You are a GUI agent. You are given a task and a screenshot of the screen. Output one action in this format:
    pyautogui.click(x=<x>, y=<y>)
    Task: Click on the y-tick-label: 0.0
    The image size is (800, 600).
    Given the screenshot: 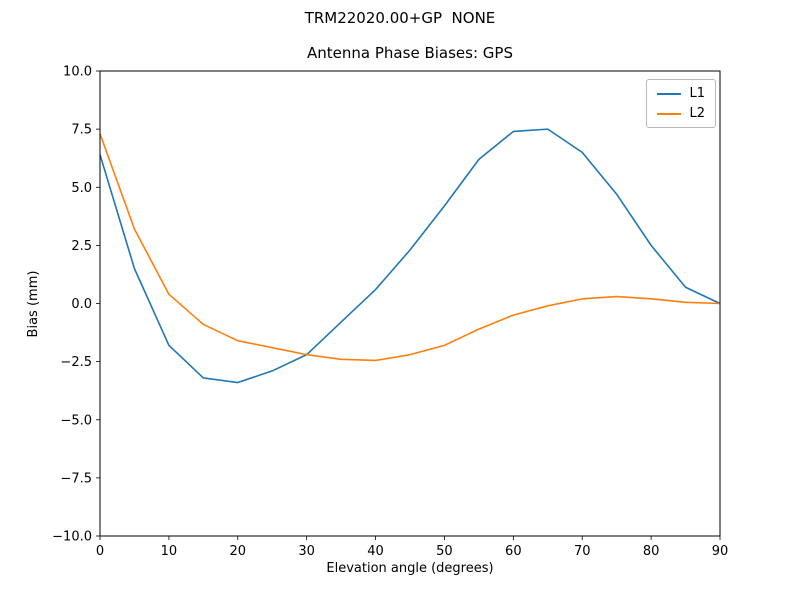 What is the action you would take?
    pyautogui.click(x=81, y=304)
    